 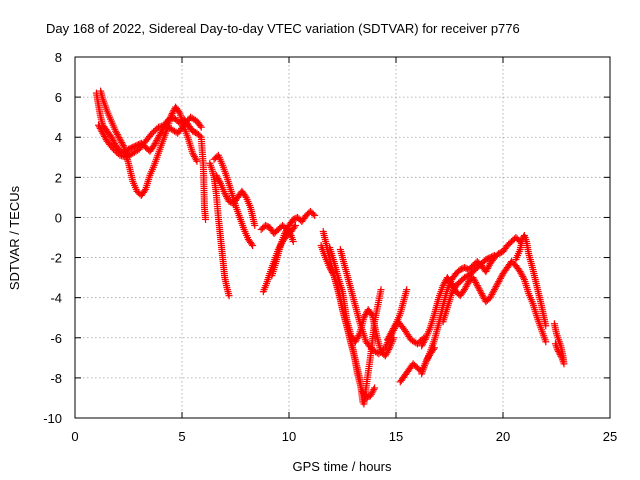 What do you see at coordinates (56, 338) in the screenshot?
I see `y-tick-label: -6` at bounding box center [56, 338].